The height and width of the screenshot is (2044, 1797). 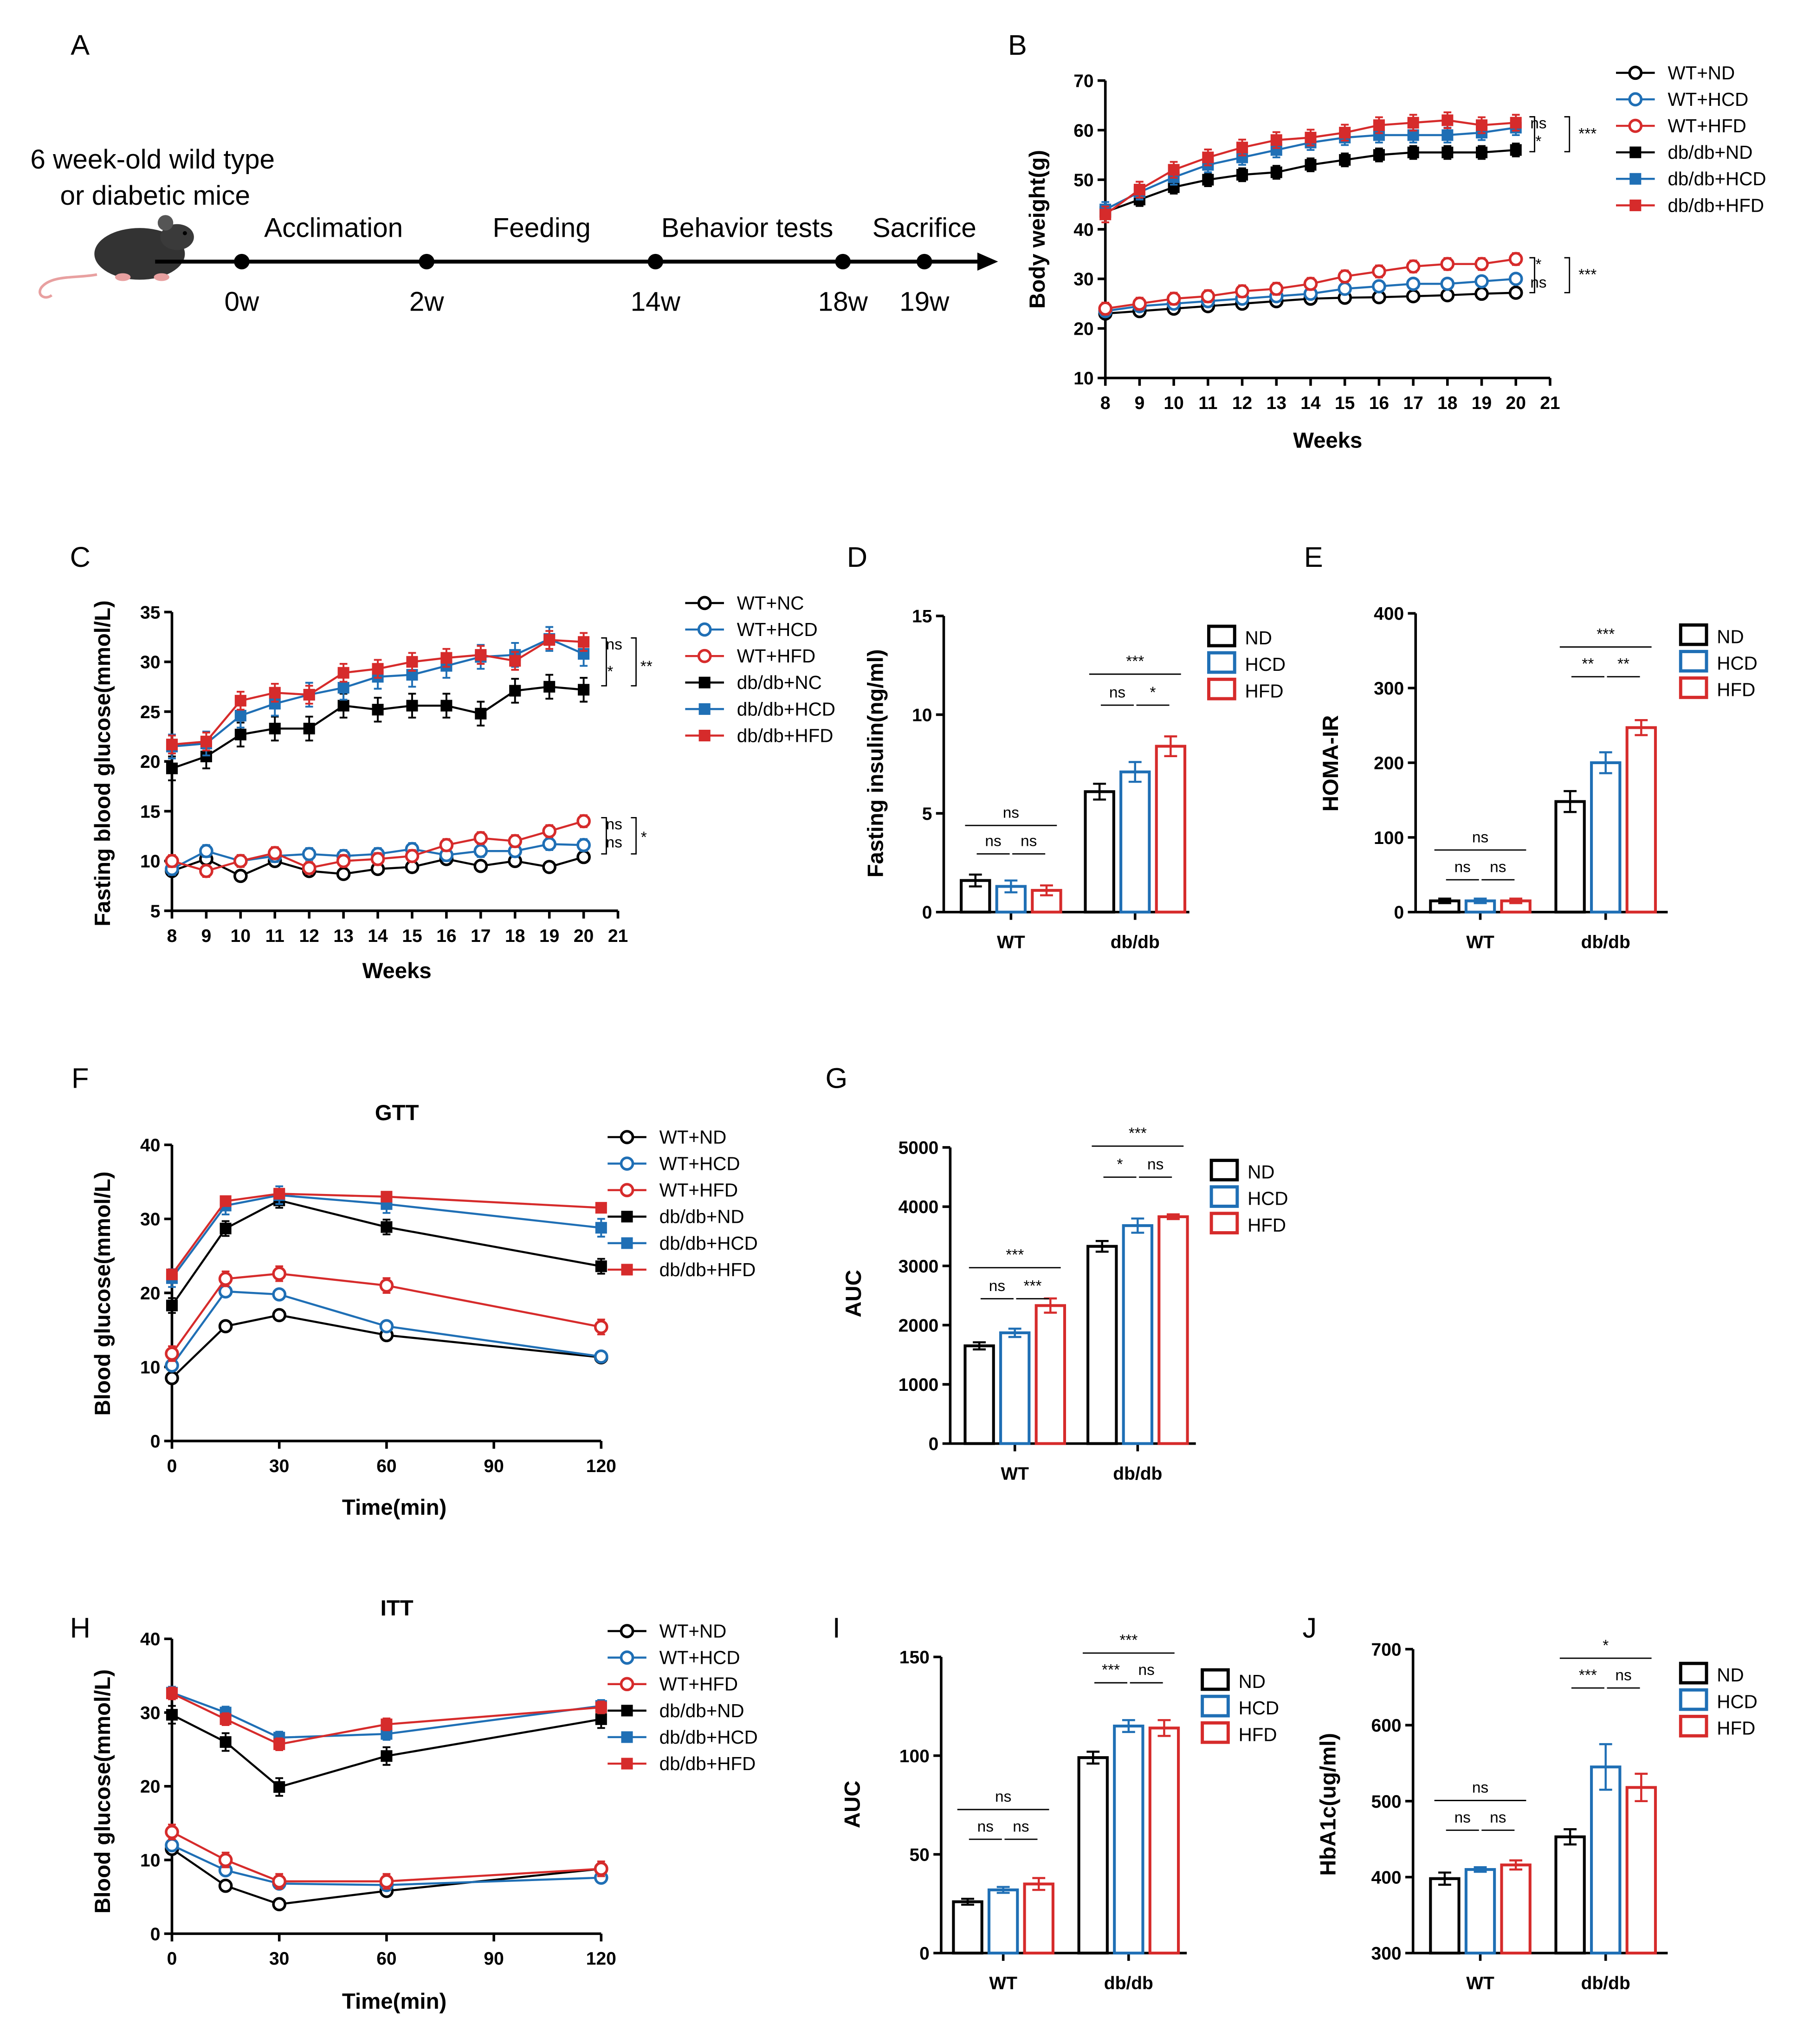 What do you see at coordinates (80, 45) in the screenshot?
I see `panel-letter: A` at bounding box center [80, 45].